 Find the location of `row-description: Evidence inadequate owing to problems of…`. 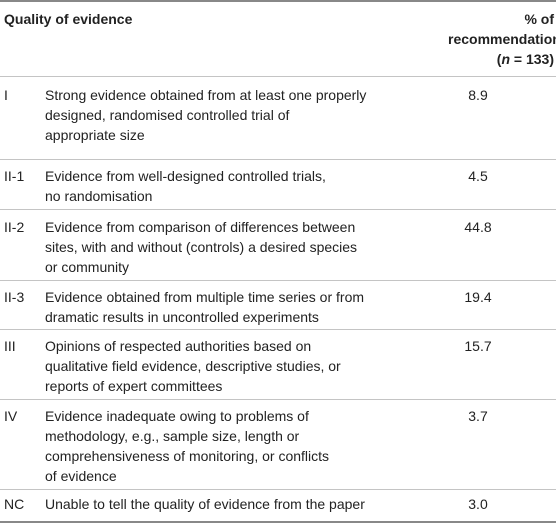

row-description: Evidence inadequate owing to problems of… is located at coordinates (240, 446).